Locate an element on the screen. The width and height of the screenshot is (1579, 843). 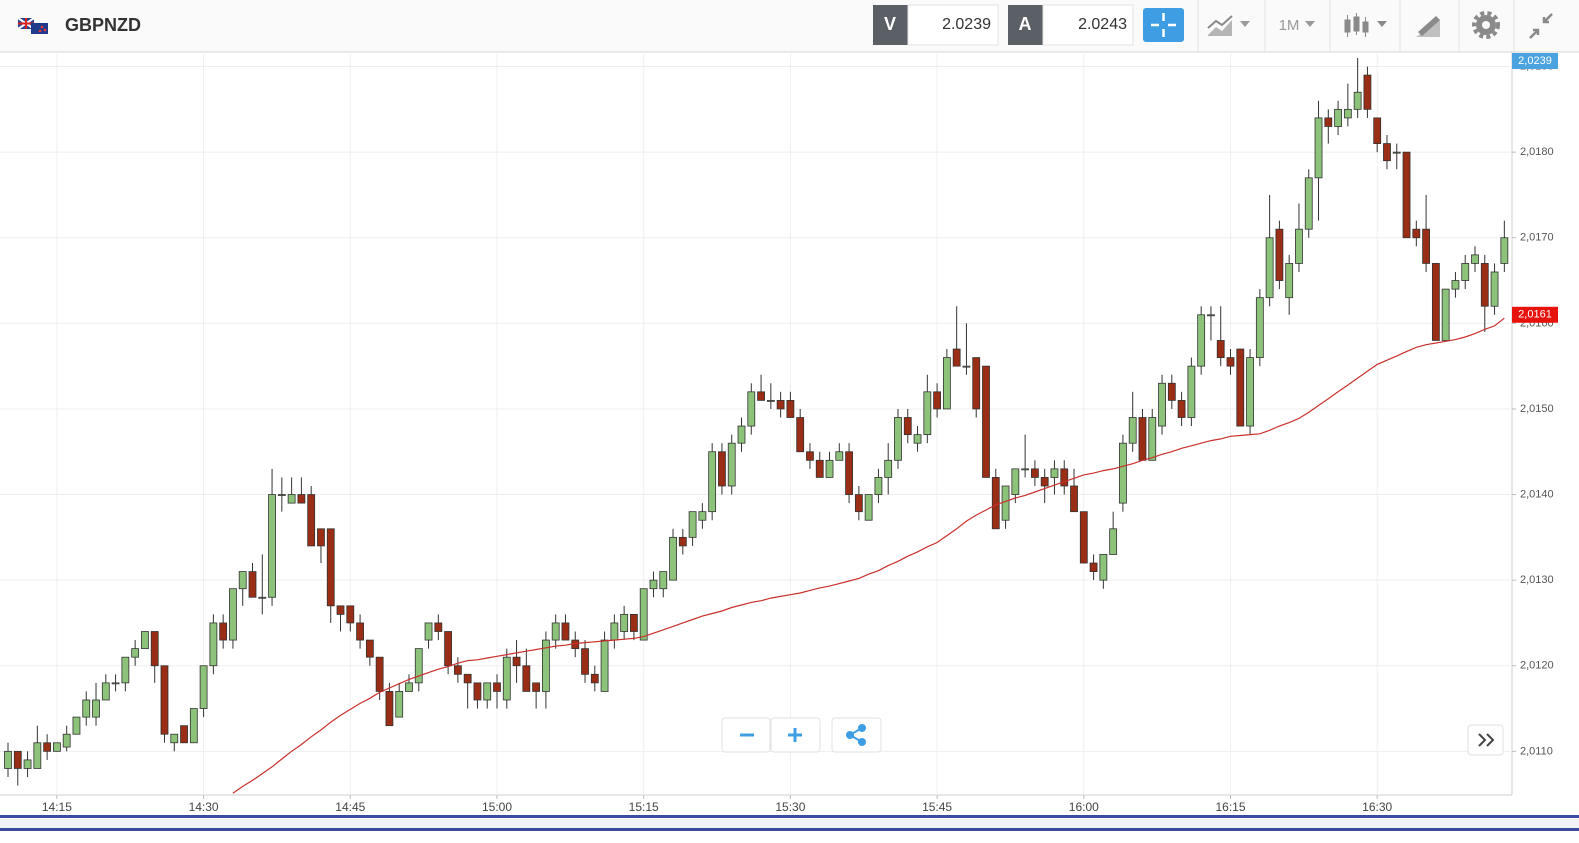
navigator is located at coordinates (789, 823).